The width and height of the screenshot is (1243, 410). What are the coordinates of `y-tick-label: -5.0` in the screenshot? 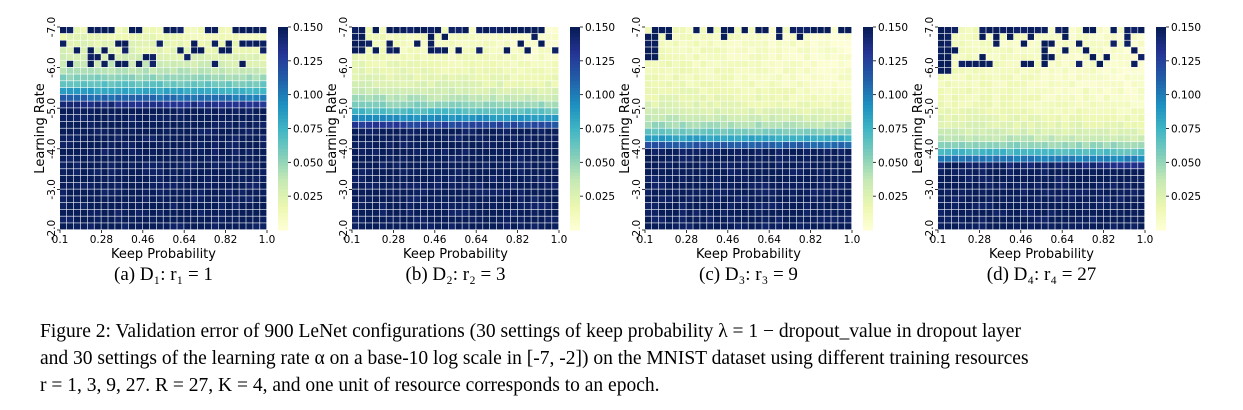 It's located at (930, 108).